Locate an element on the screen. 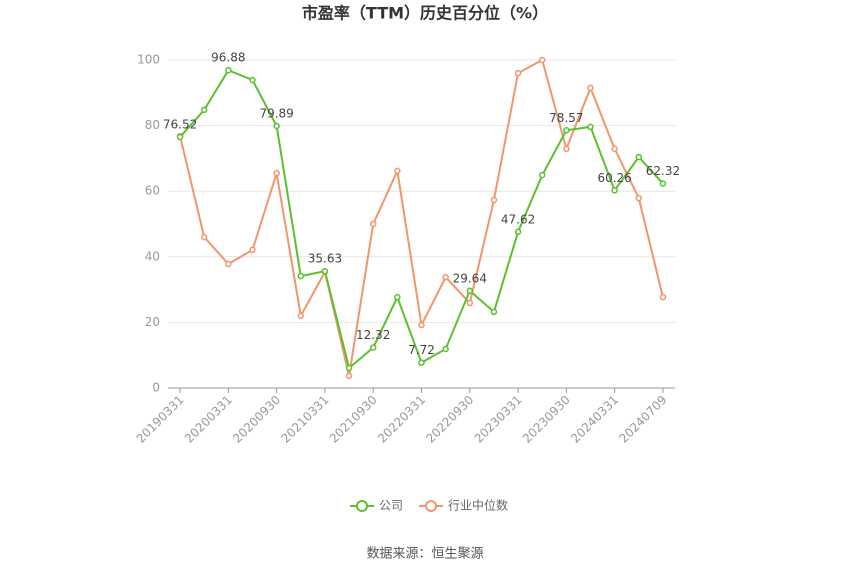 The image size is (850, 579). x-tick-label: 20190331 is located at coordinates (160, 419).